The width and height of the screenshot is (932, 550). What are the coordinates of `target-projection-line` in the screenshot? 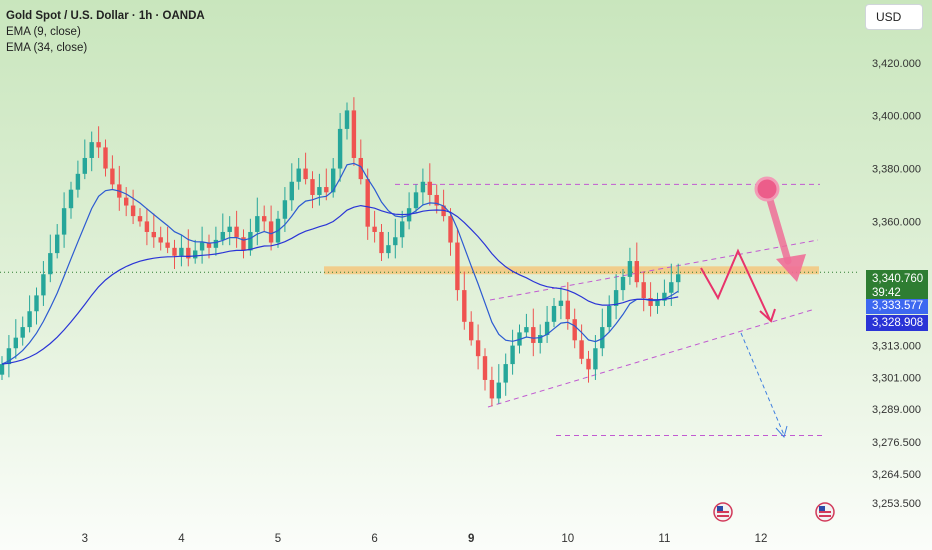 It's located at (762, 384).